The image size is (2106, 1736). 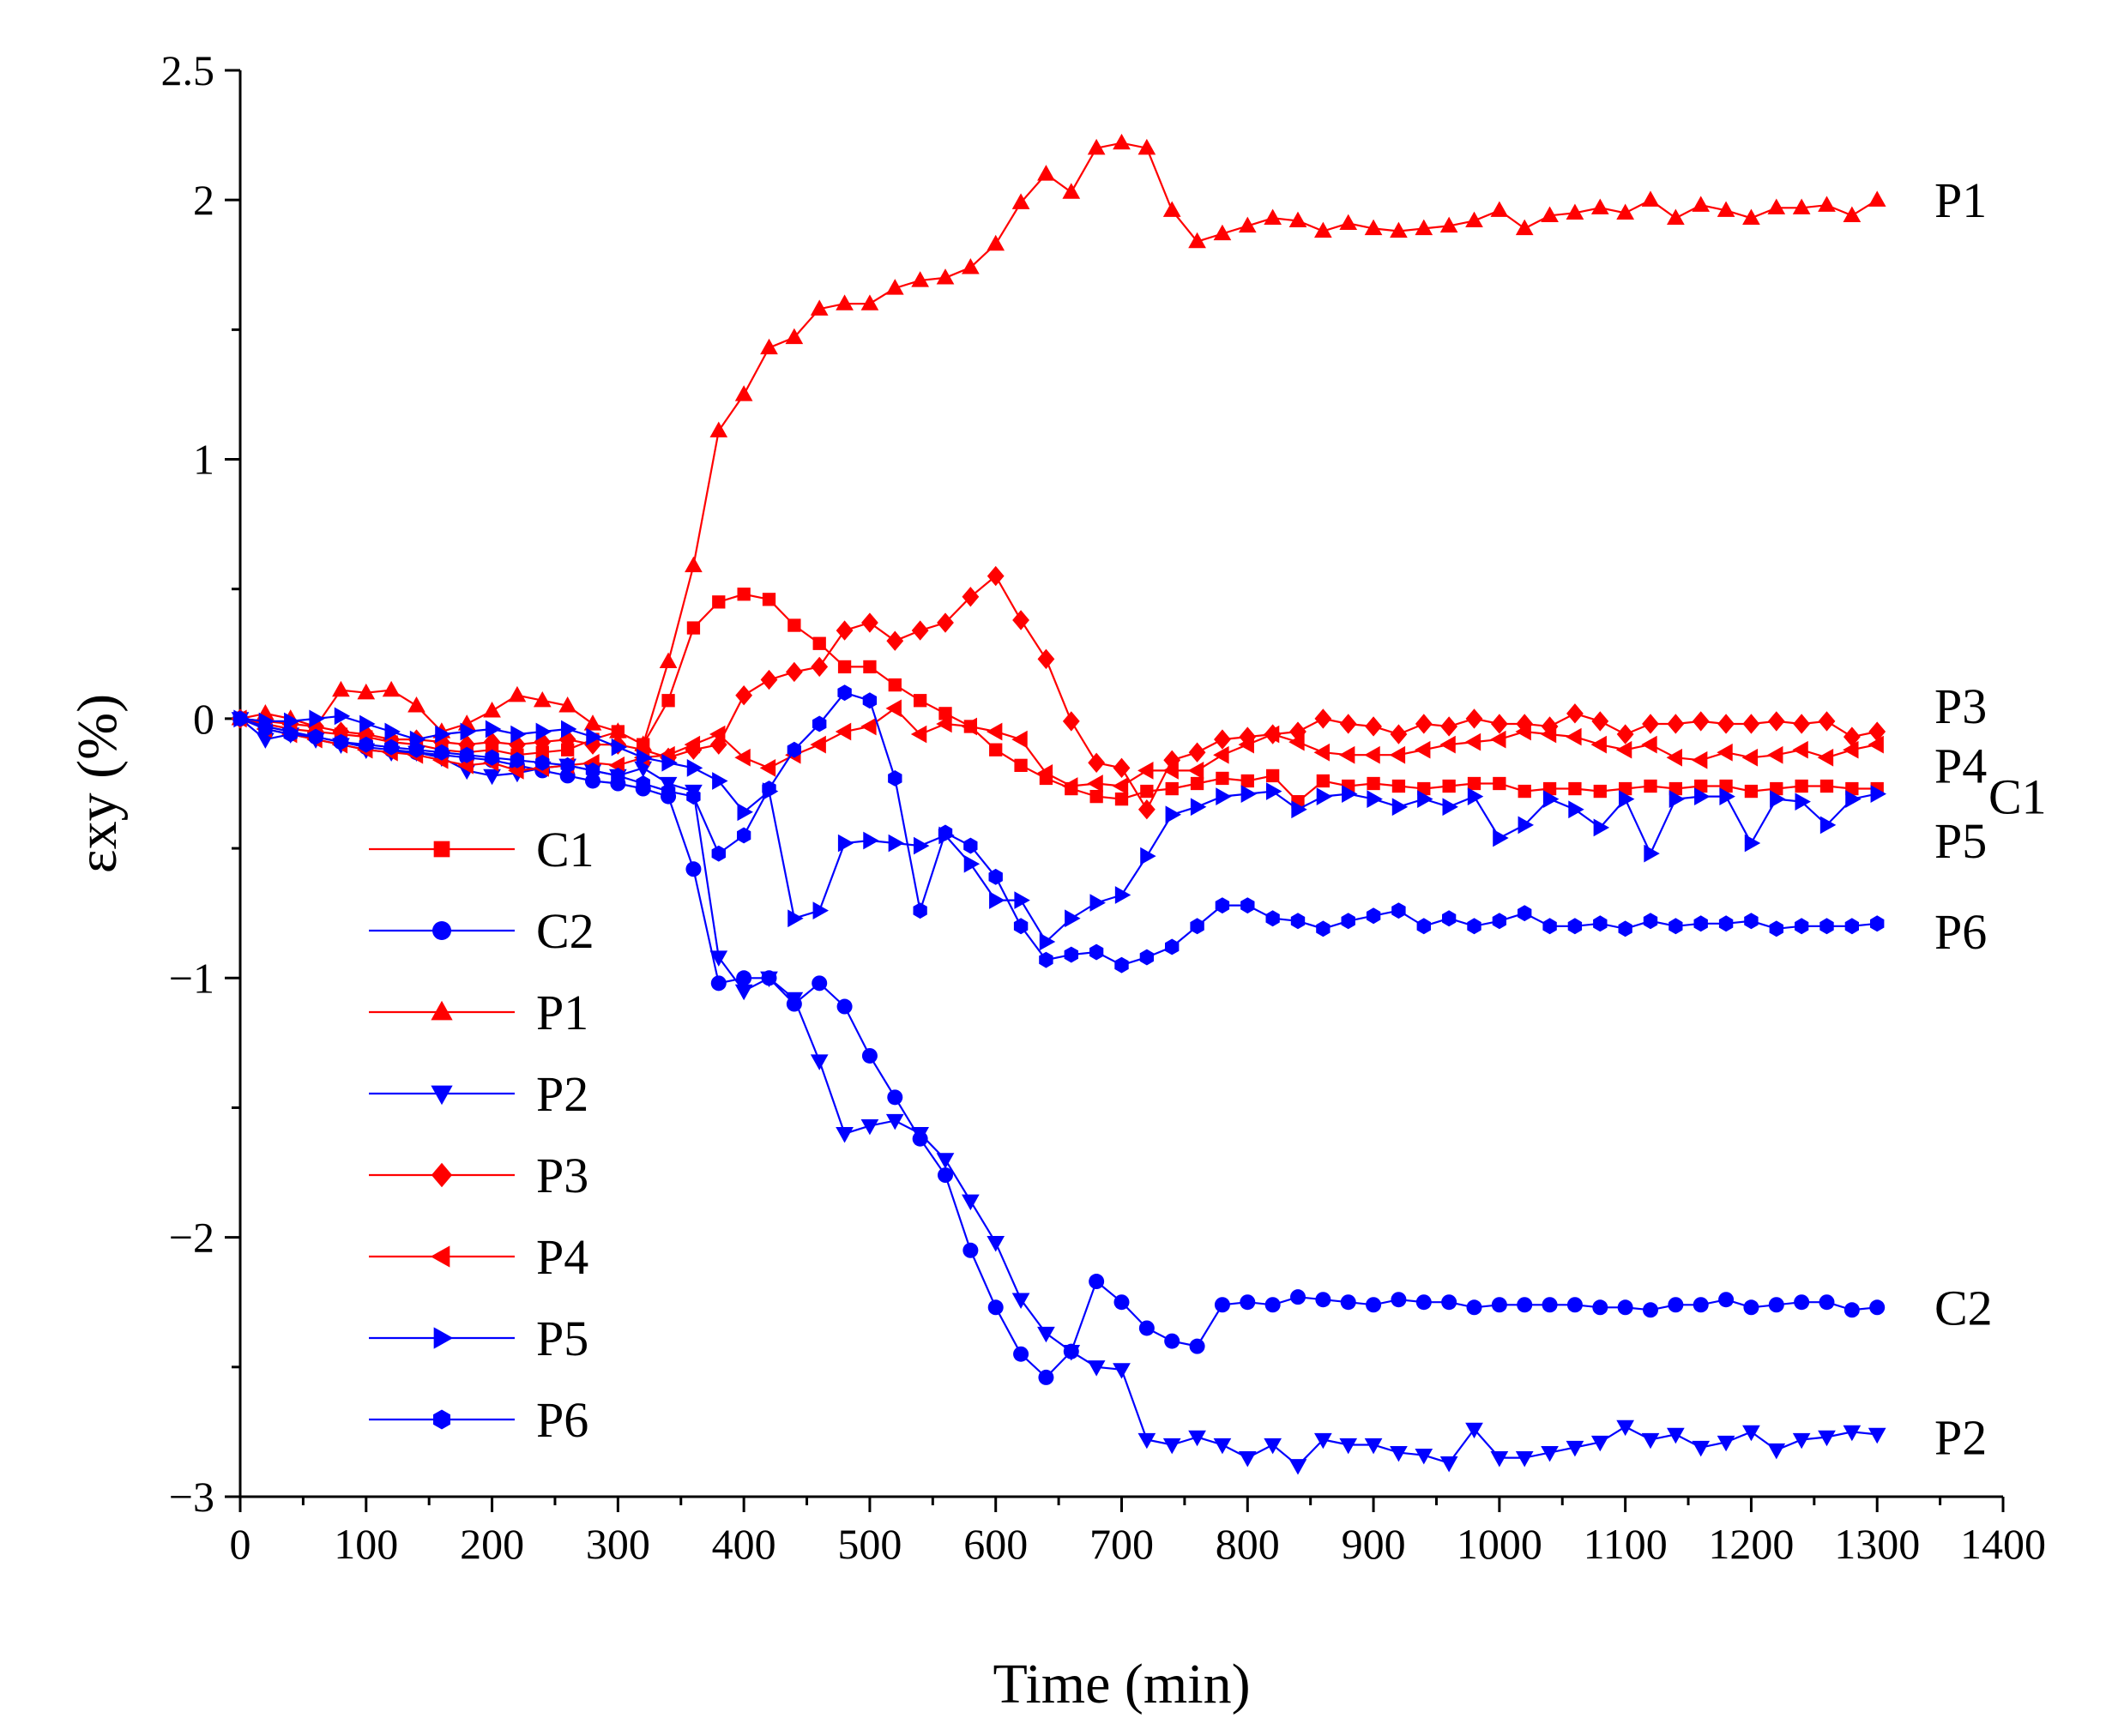 I want to click on x-axis-title: Time (min), so click(x=1121, y=1684).